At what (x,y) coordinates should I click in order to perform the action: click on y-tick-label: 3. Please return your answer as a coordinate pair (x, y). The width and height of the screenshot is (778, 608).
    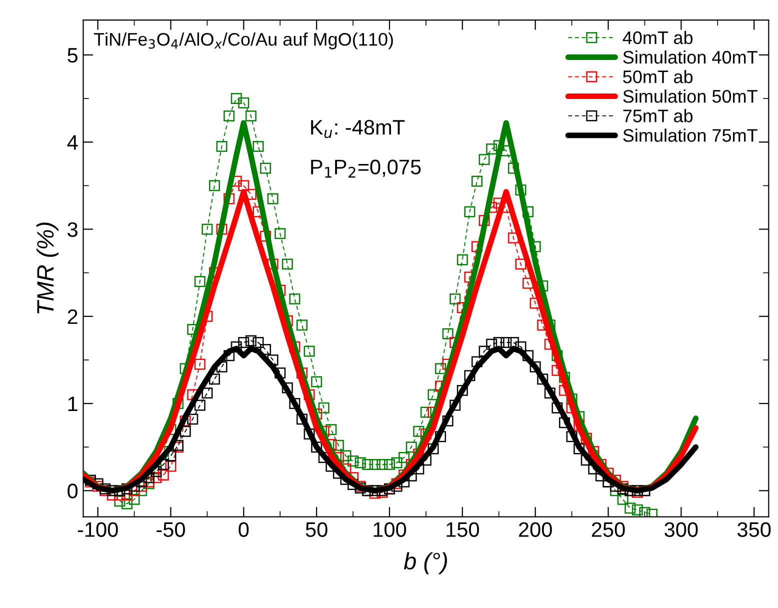
    Looking at the image, I should click on (73, 229).